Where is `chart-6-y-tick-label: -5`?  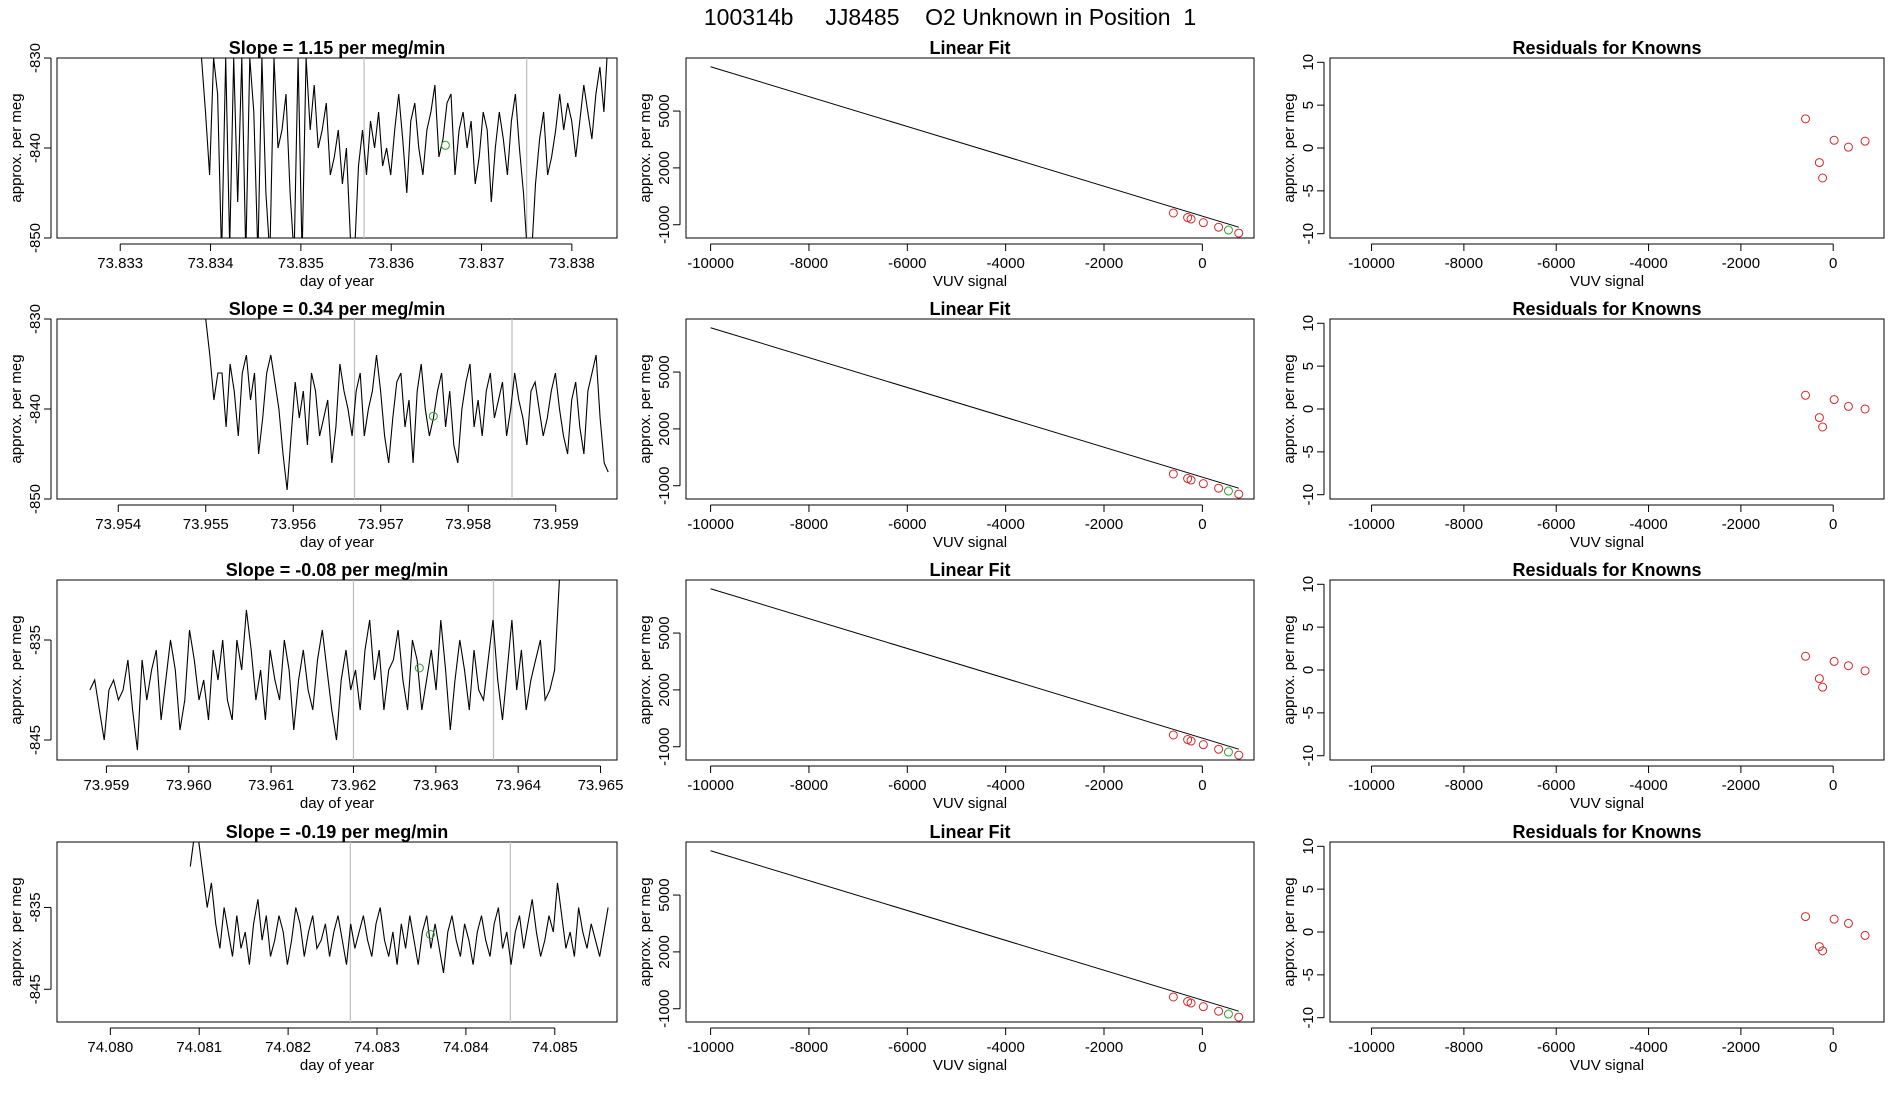 chart-6-y-tick-label: -5 is located at coordinates (1308, 451).